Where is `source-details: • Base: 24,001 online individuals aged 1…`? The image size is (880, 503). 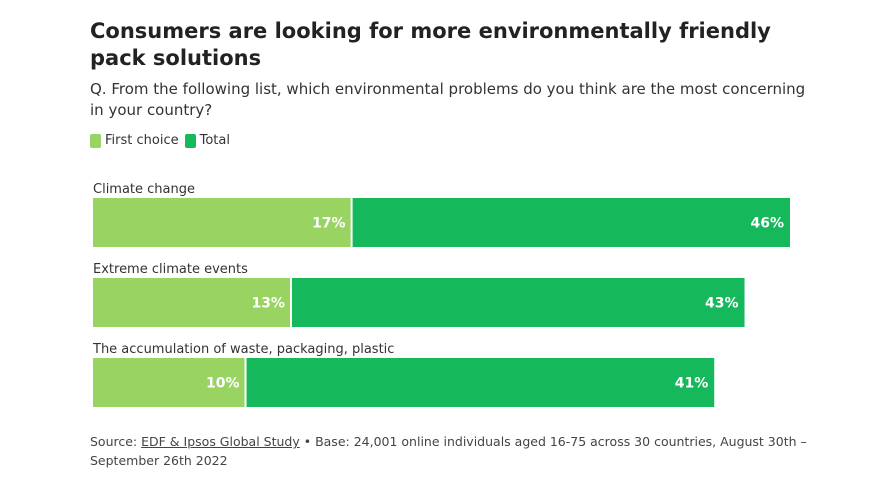
source-details: • Base: 24,001 online individuals aged 1… is located at coordinates (448, 451).